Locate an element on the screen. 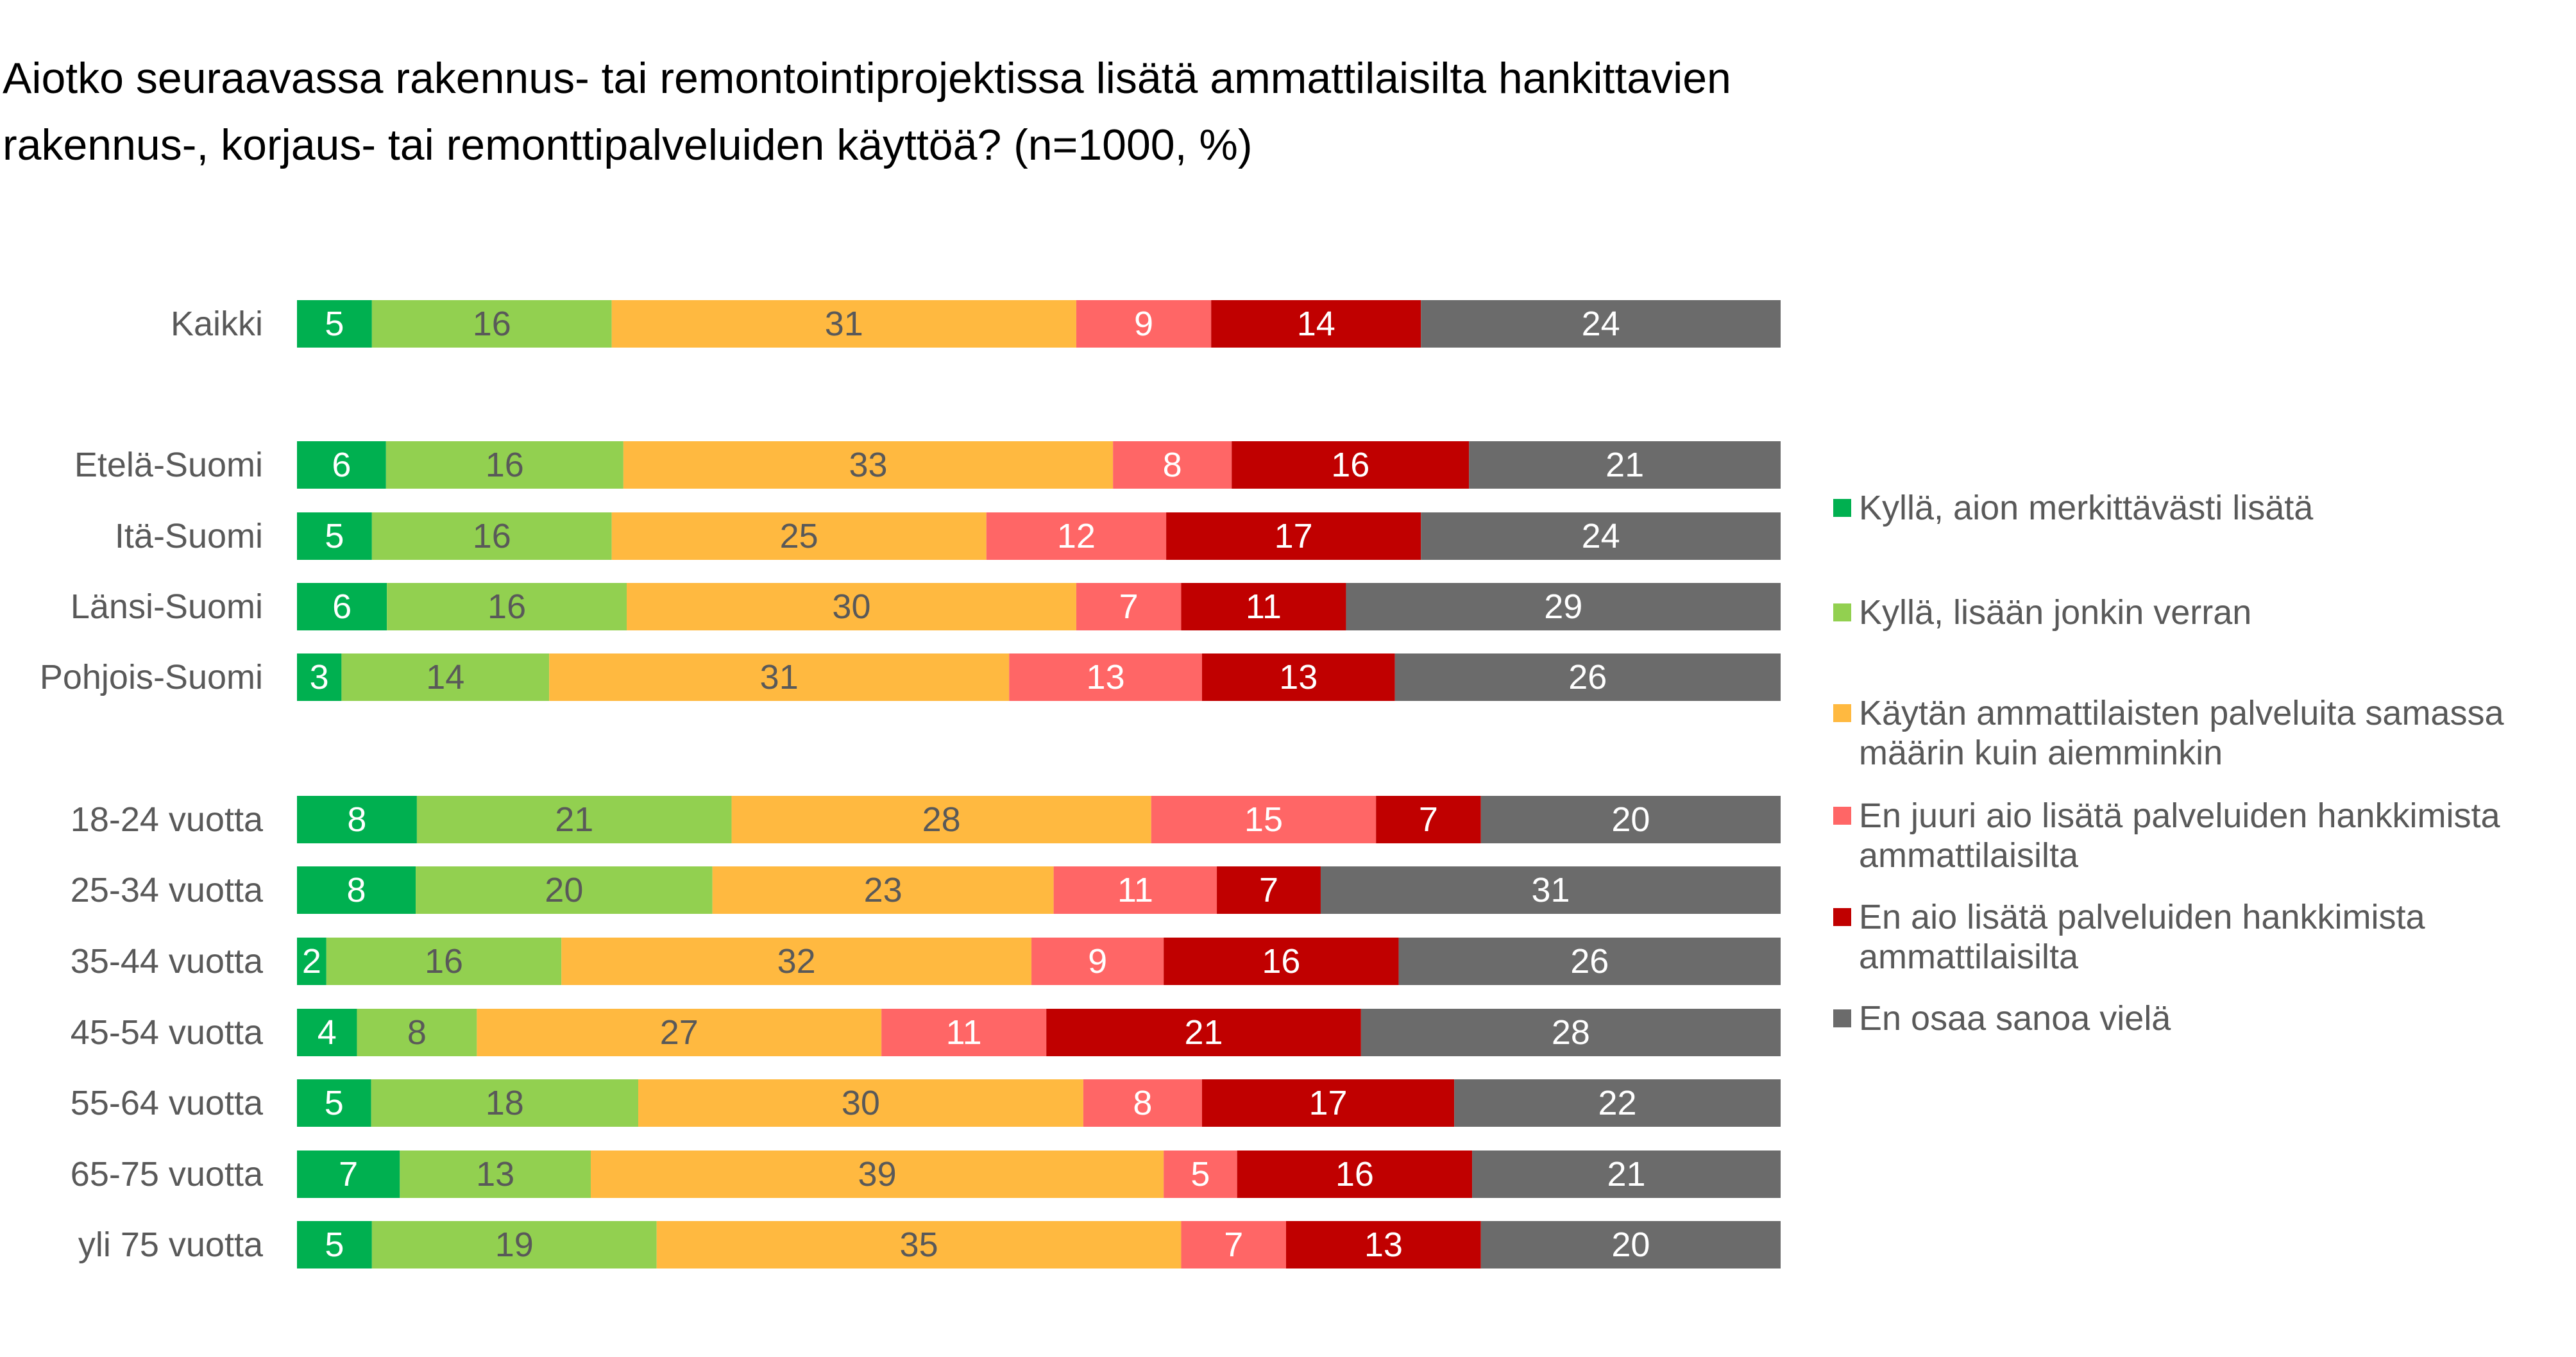  legend-label: En osaa sanoa vielä is located at coordinates (2015, 1018).